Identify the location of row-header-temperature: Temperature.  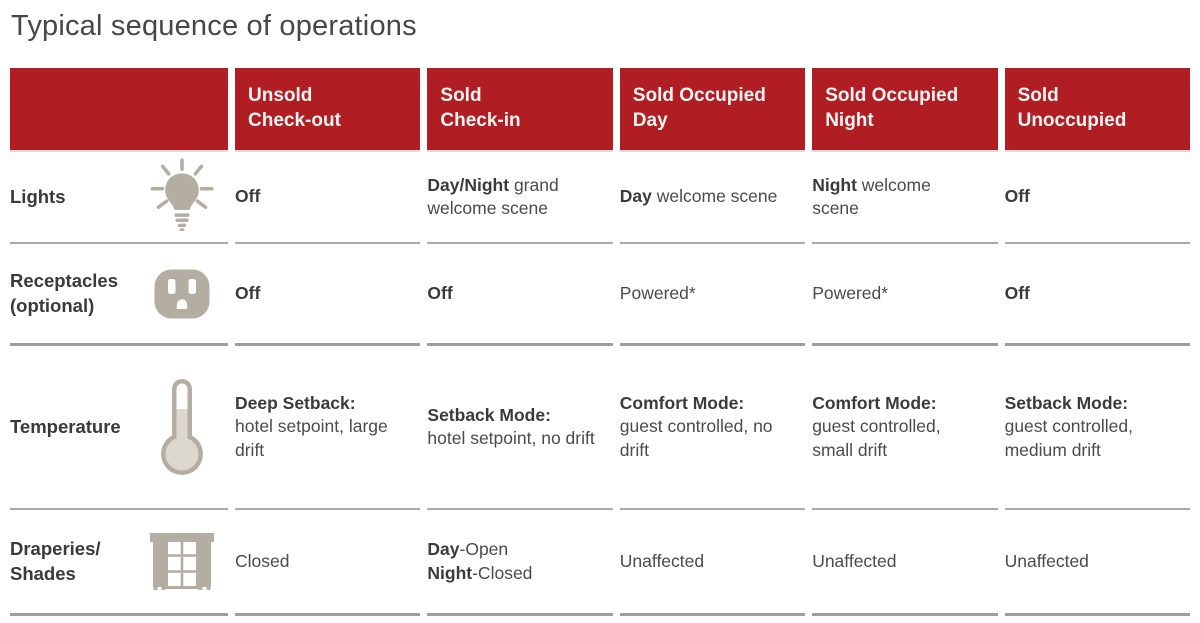
(119, 428).